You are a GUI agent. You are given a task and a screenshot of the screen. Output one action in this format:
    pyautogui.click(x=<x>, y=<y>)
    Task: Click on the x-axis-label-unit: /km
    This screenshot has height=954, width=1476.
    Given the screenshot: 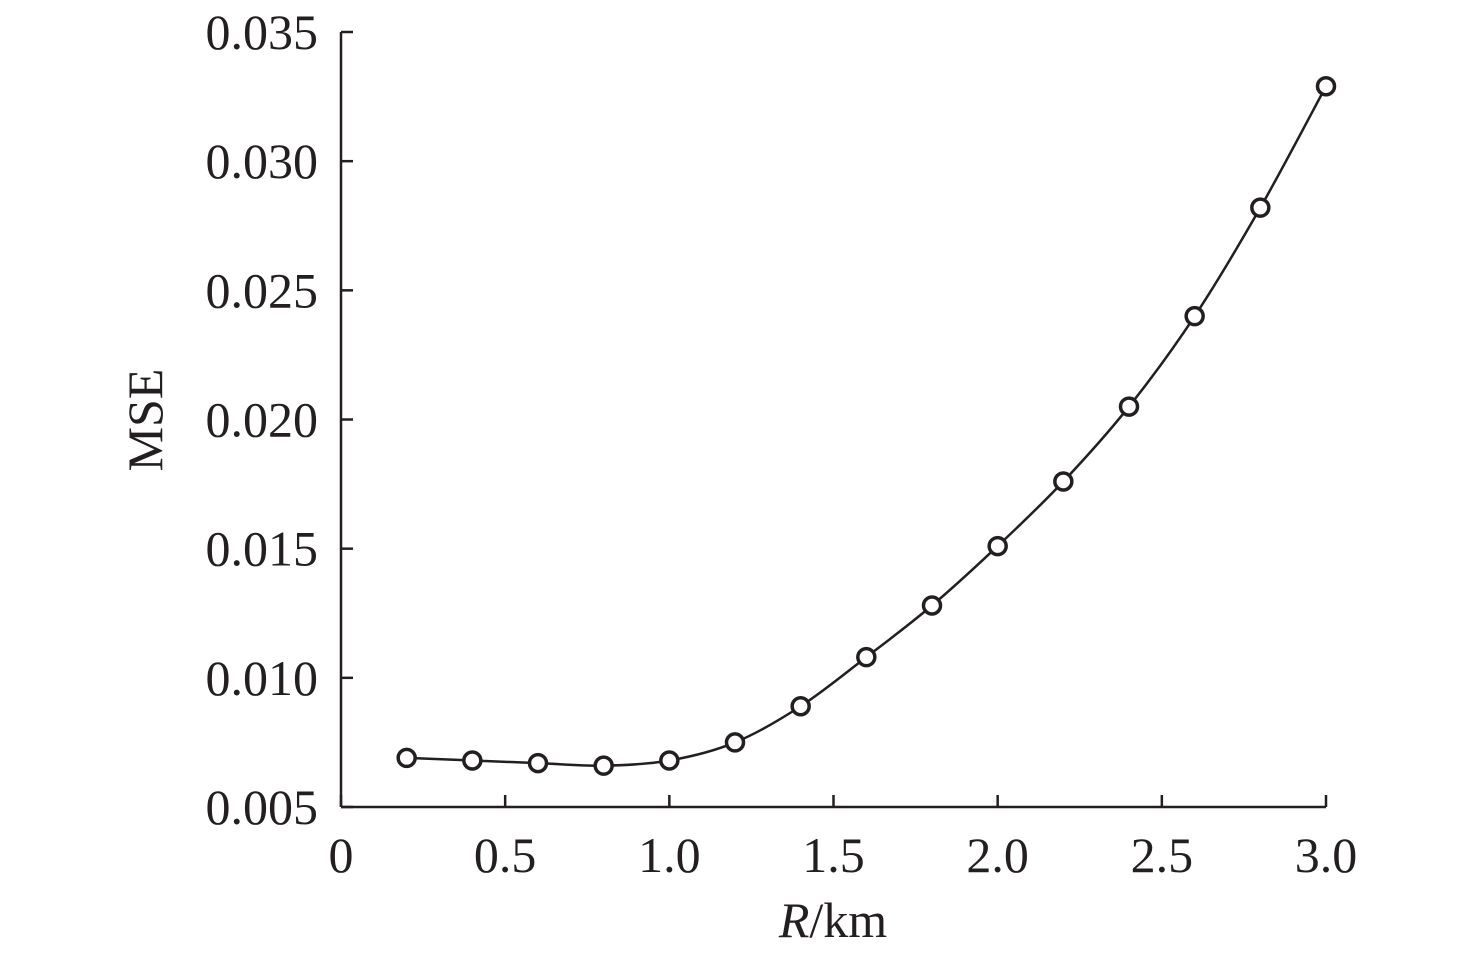 What is the action you would take?
    pyautogui.click(x=848, y=920)
    